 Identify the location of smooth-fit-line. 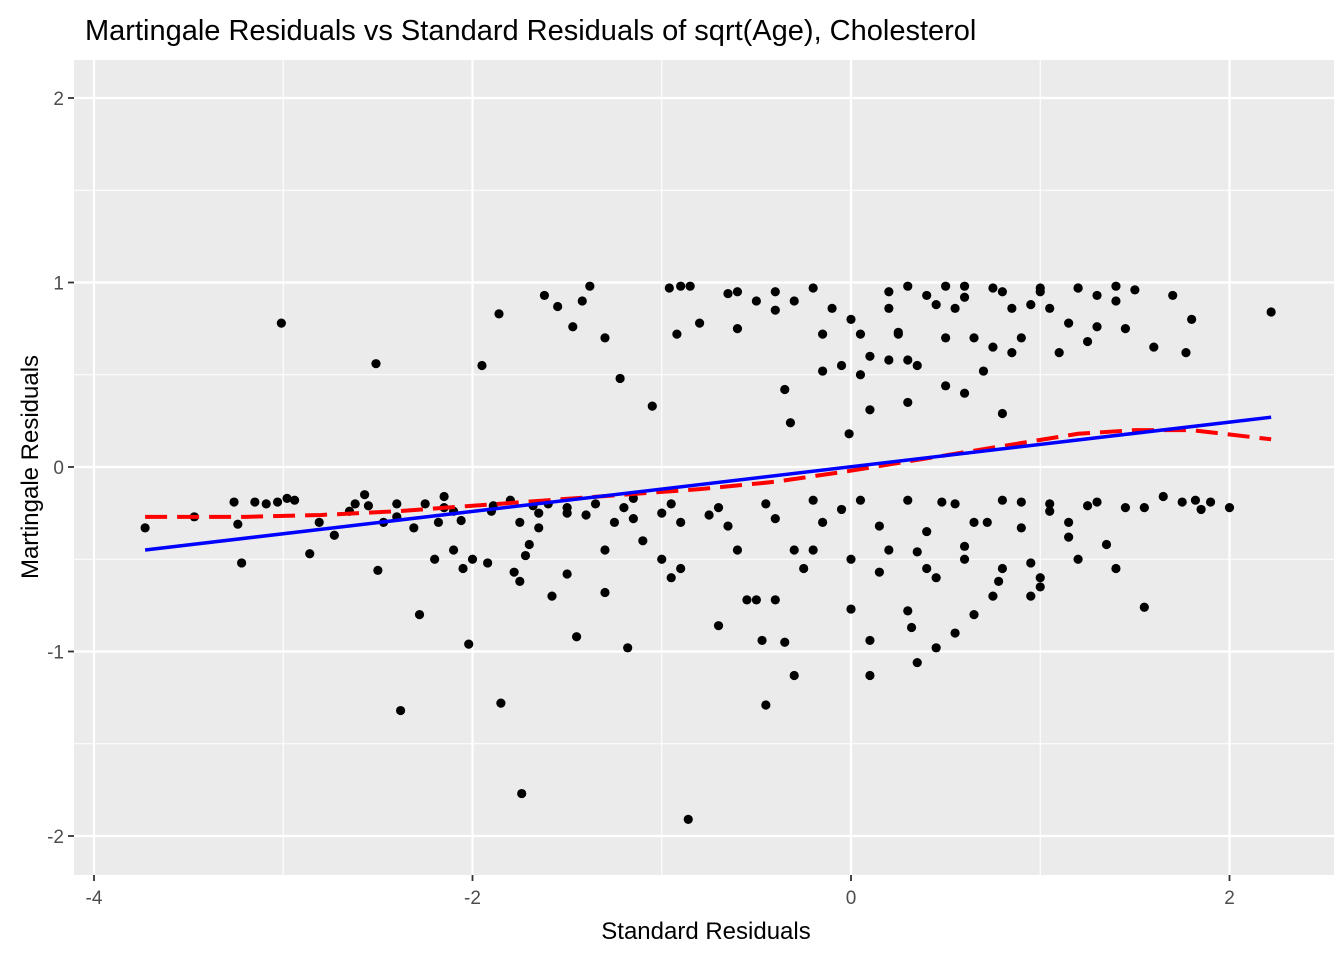
(708, 473).